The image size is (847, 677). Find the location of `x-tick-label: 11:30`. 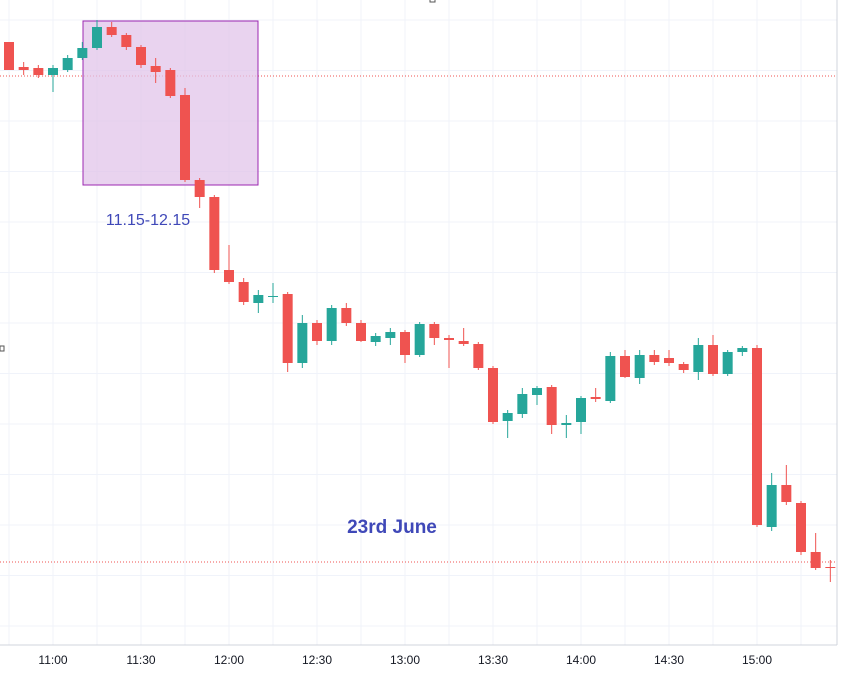

x-tick-label: 11:30 is located at coordinates (140, 660).